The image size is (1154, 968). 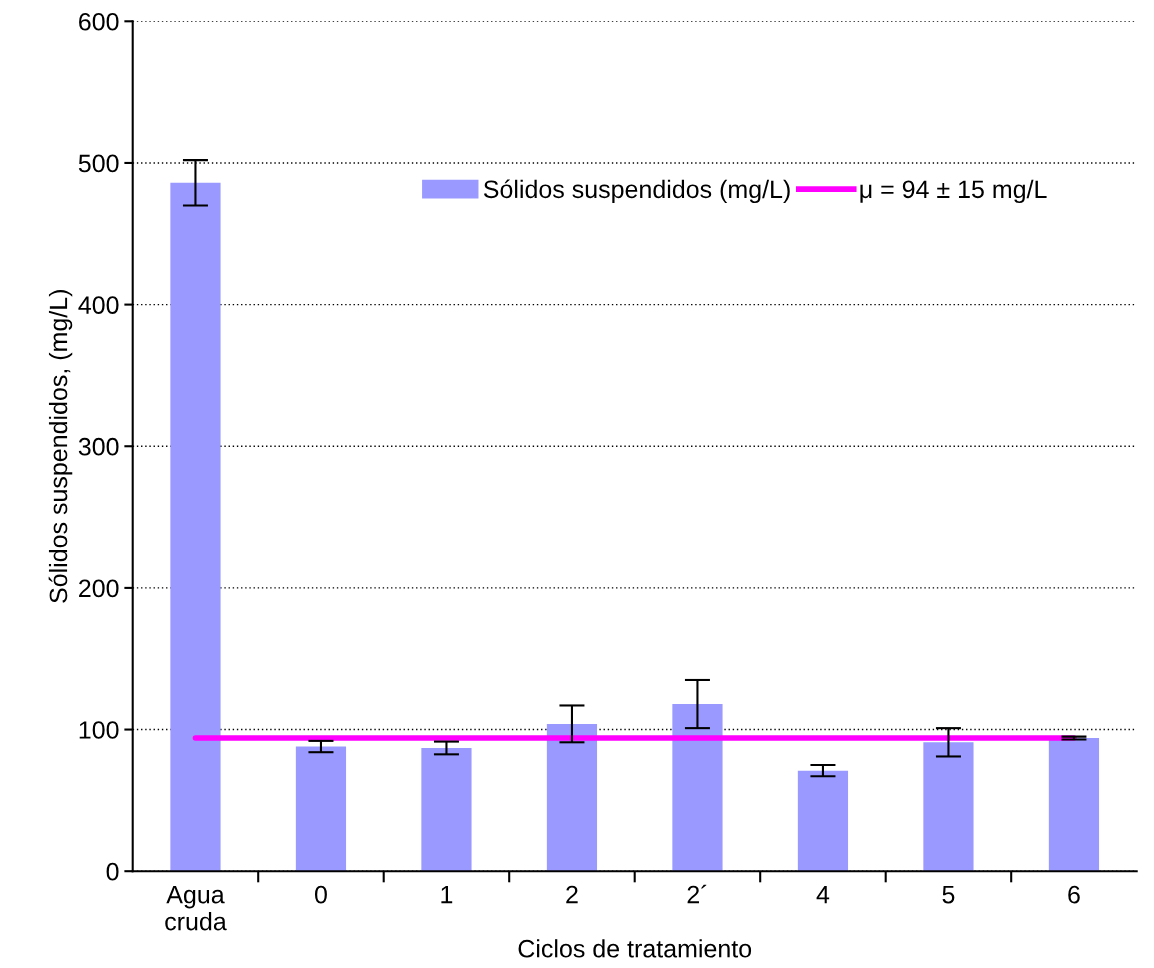 What do you see at coordinates (99, 588) in the screenshot?
I see `y-tick-label: 200` at bounding box center [99, 588].